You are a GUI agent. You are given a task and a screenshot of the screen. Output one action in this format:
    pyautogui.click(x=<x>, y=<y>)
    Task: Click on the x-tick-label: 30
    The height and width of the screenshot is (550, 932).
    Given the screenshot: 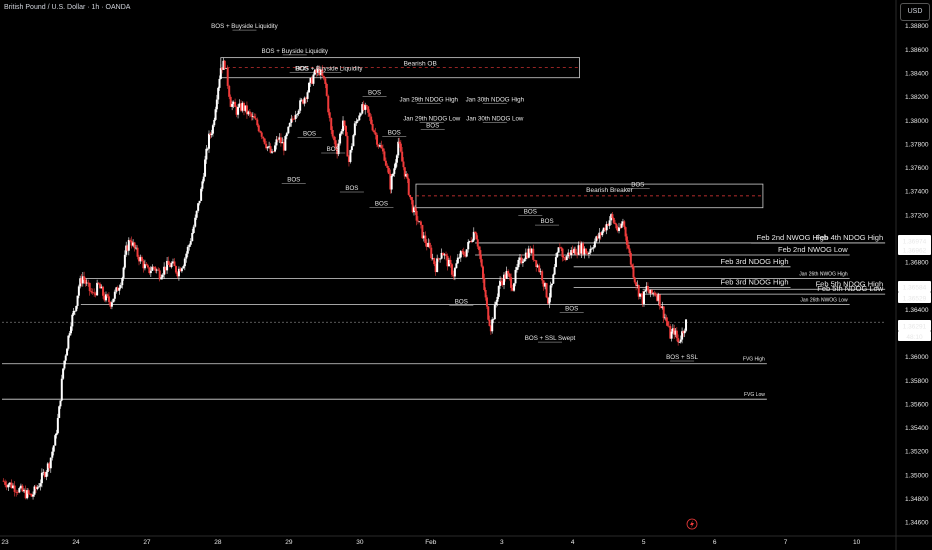 What is the action you would take?
    pyautogui.click(x=360, y=542)
    